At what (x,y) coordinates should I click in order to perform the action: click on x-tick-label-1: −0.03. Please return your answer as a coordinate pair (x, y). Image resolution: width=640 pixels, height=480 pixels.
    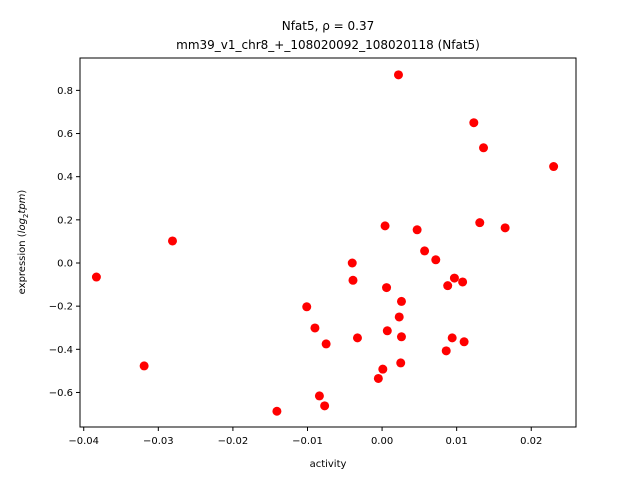
    Looking at the image, I should click on (158, 441).